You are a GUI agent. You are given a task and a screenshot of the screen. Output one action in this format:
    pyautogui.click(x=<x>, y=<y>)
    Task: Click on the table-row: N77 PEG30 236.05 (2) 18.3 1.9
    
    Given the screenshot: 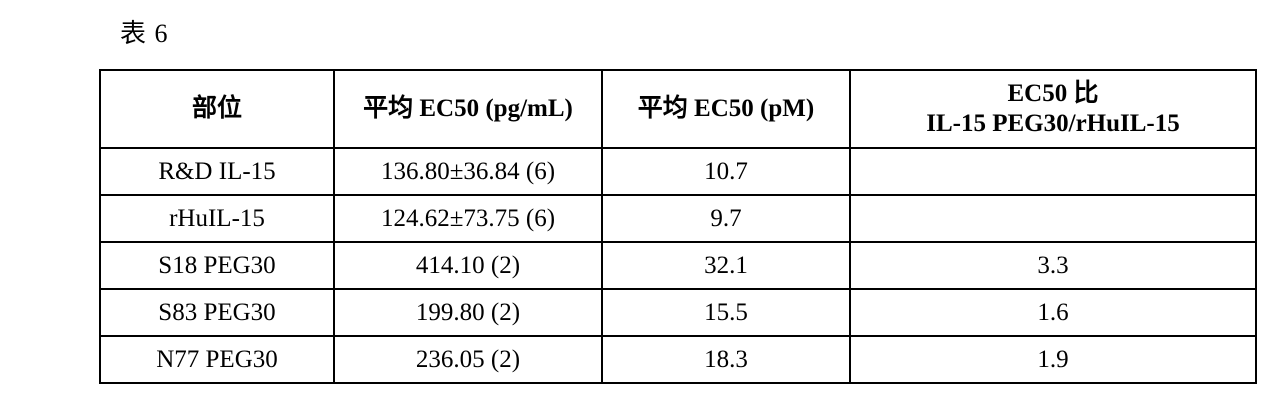 What is the action you would take?
    pyautogui.click(x=678, y=359)
    